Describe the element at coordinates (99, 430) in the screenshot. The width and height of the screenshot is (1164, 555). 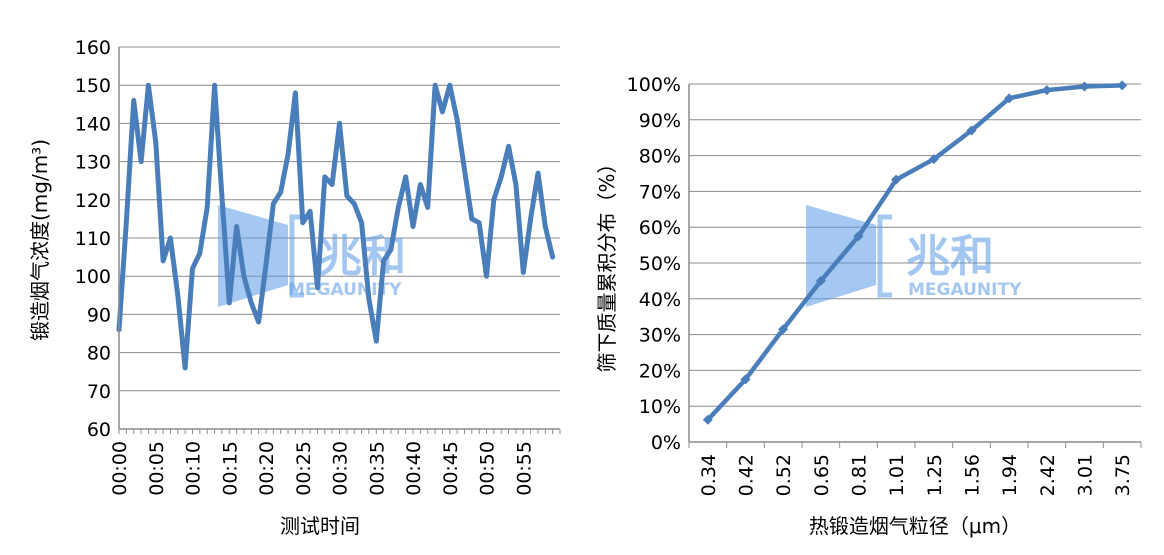
I see `c1-y-tick-label: 60` at that location.